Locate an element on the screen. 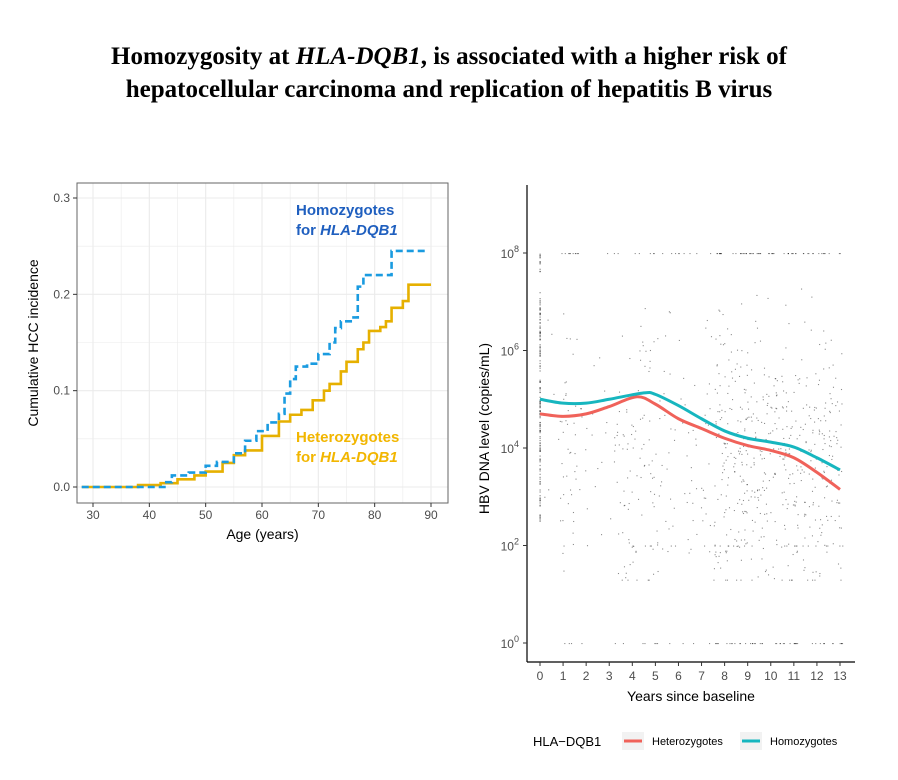 This screenshot has width=898, height=780. x-tick-label: 11 is located at coordinates (794, 676).